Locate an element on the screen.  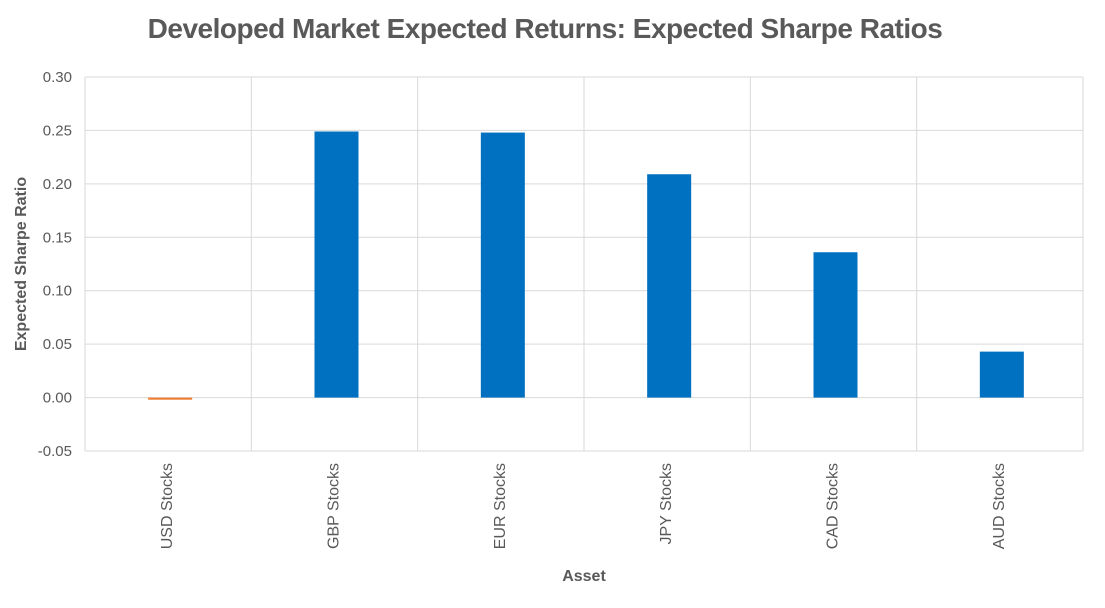
y-axis-label: Expected Sharpe Ratio is located at coordinates (21, 264).